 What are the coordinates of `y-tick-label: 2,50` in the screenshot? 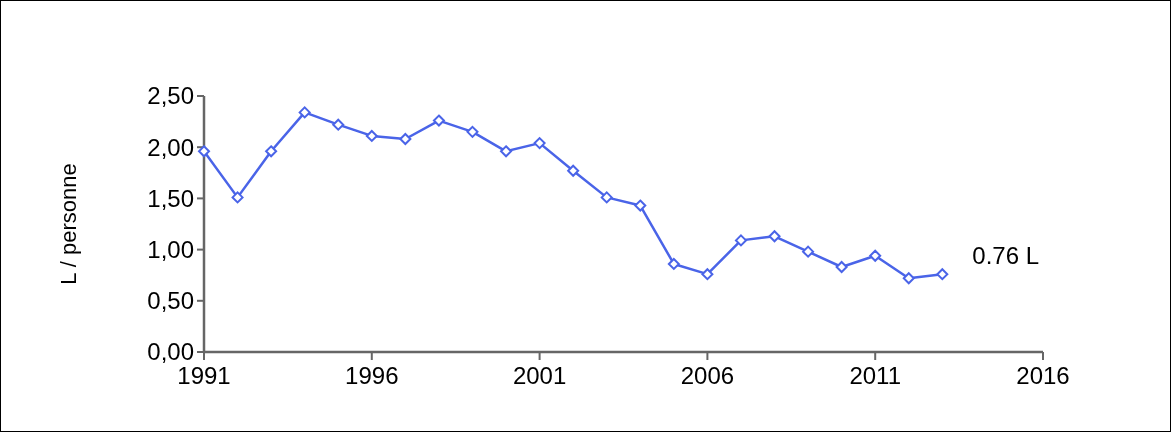 It's located at (170, 96).